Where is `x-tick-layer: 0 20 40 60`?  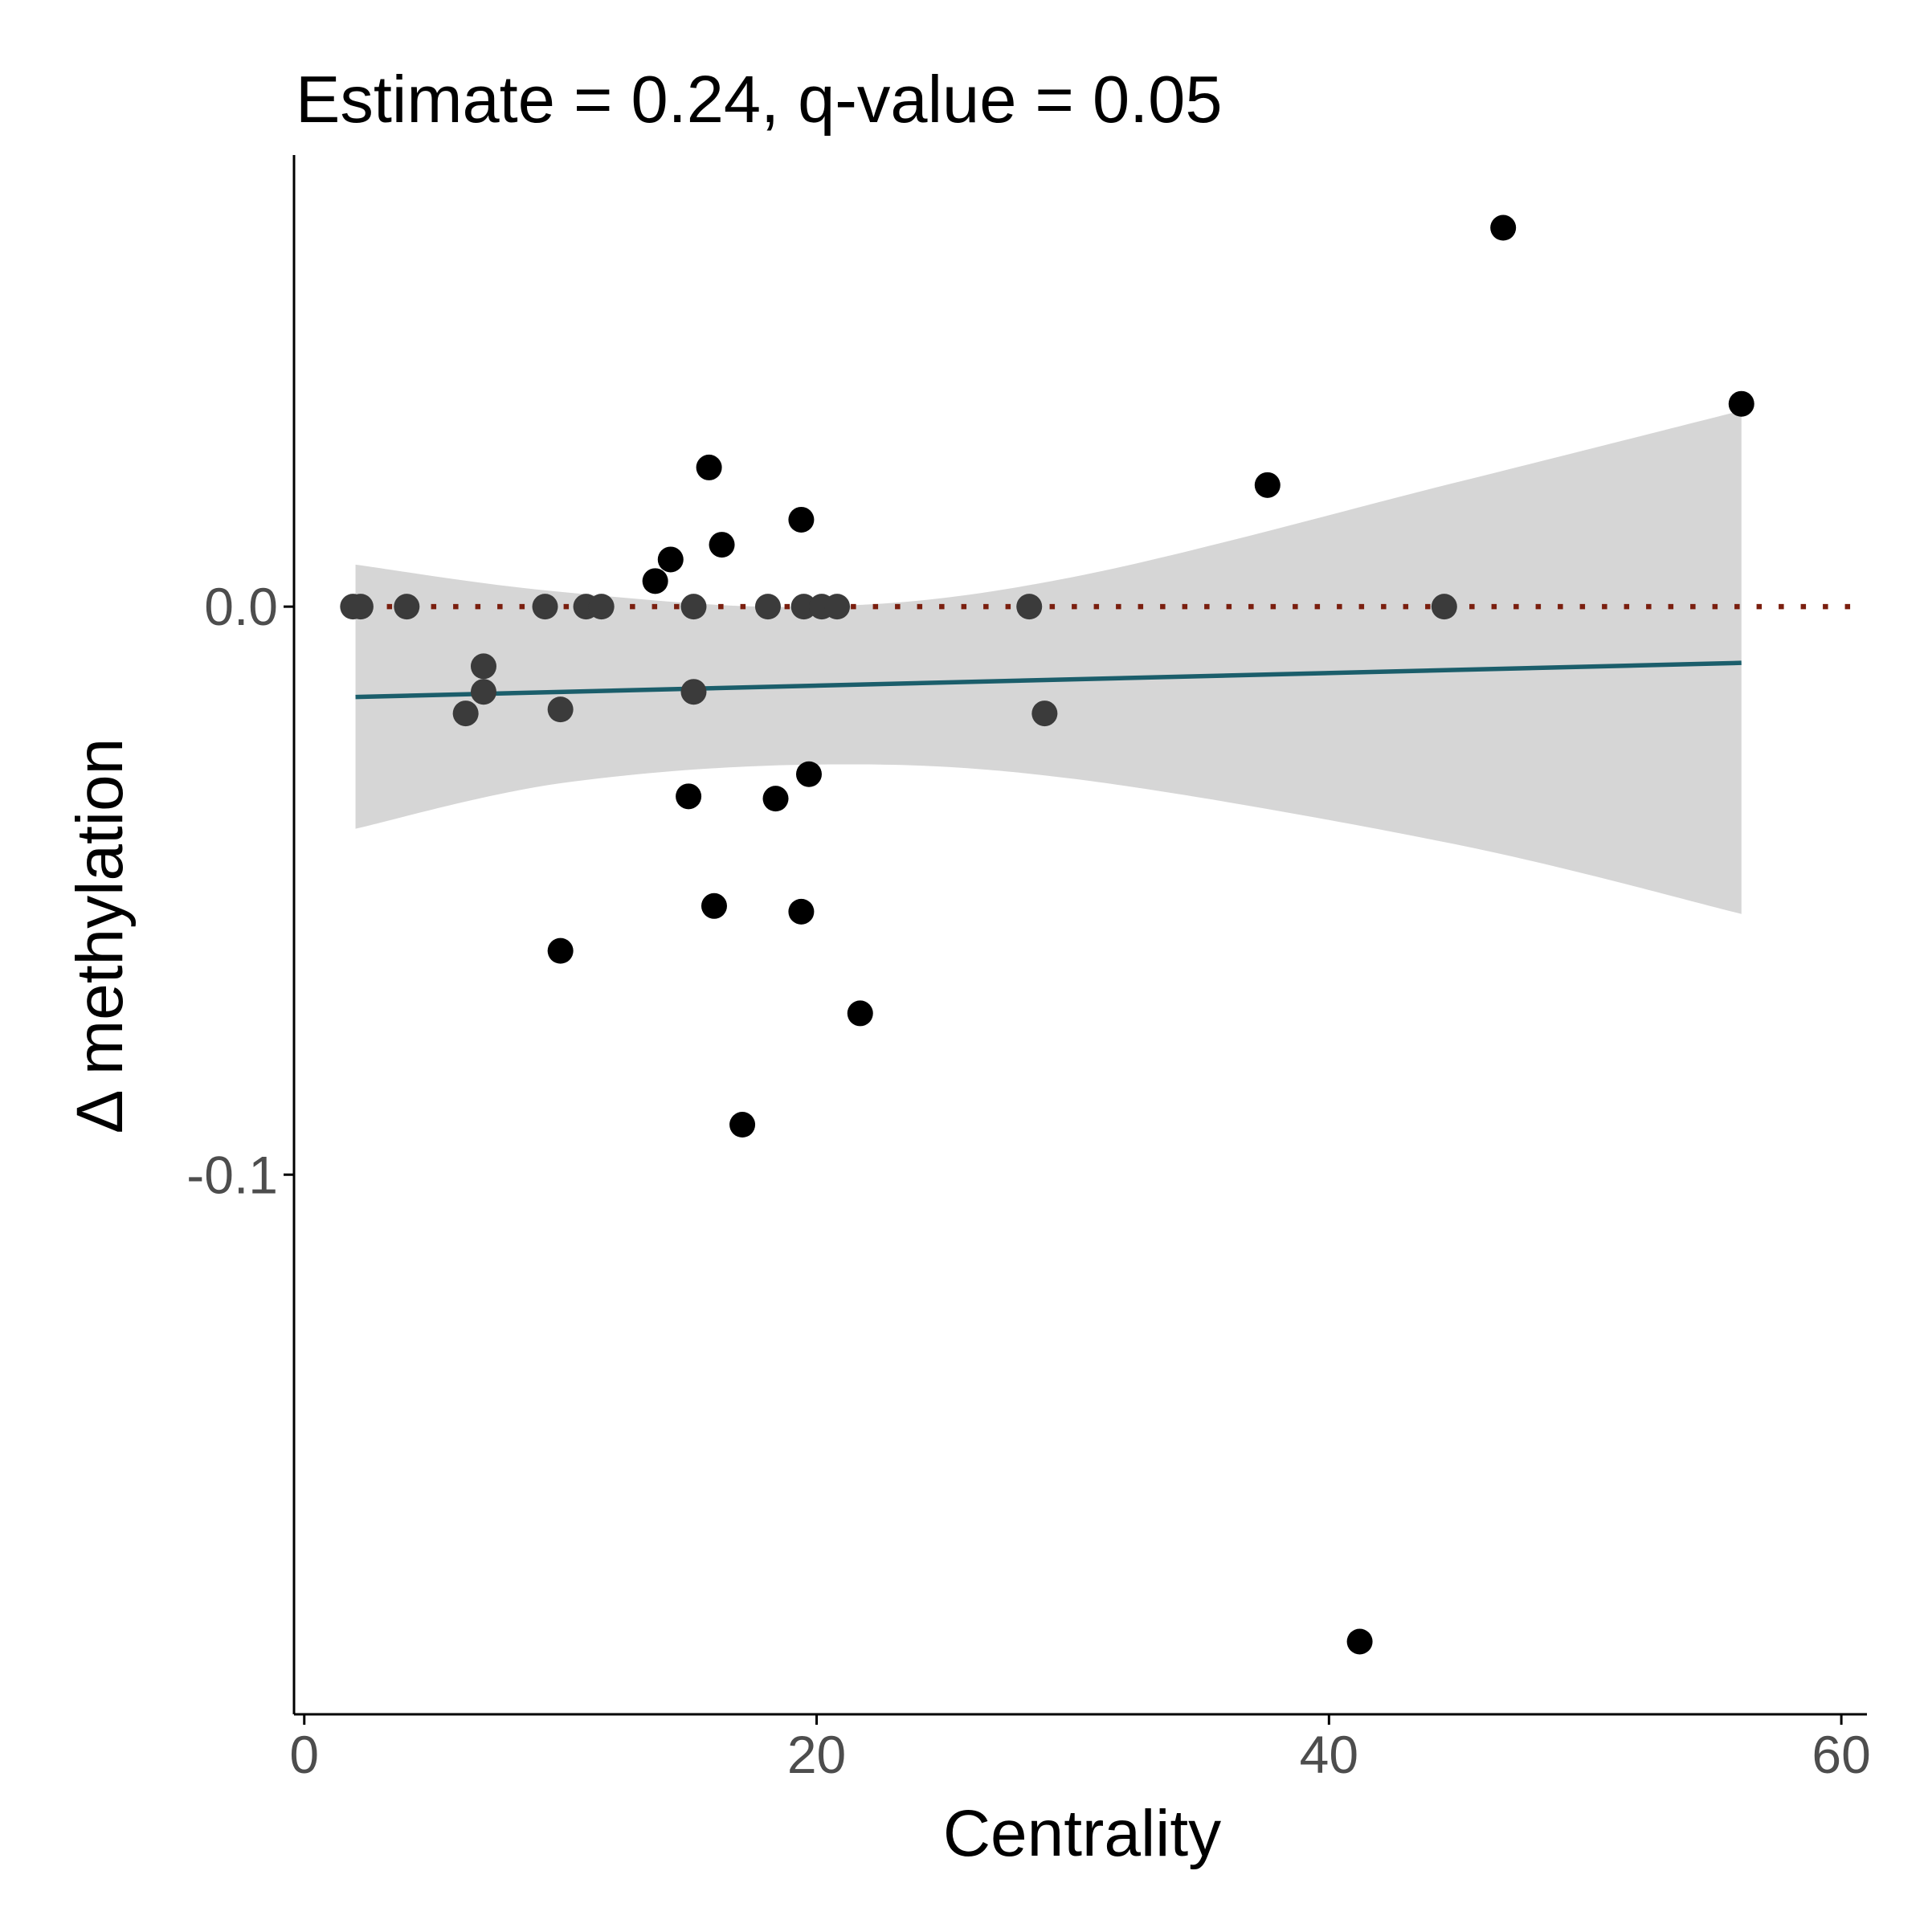
x-tick-layer: 0 20 40 60 is located at coordinates (1080, 1749).